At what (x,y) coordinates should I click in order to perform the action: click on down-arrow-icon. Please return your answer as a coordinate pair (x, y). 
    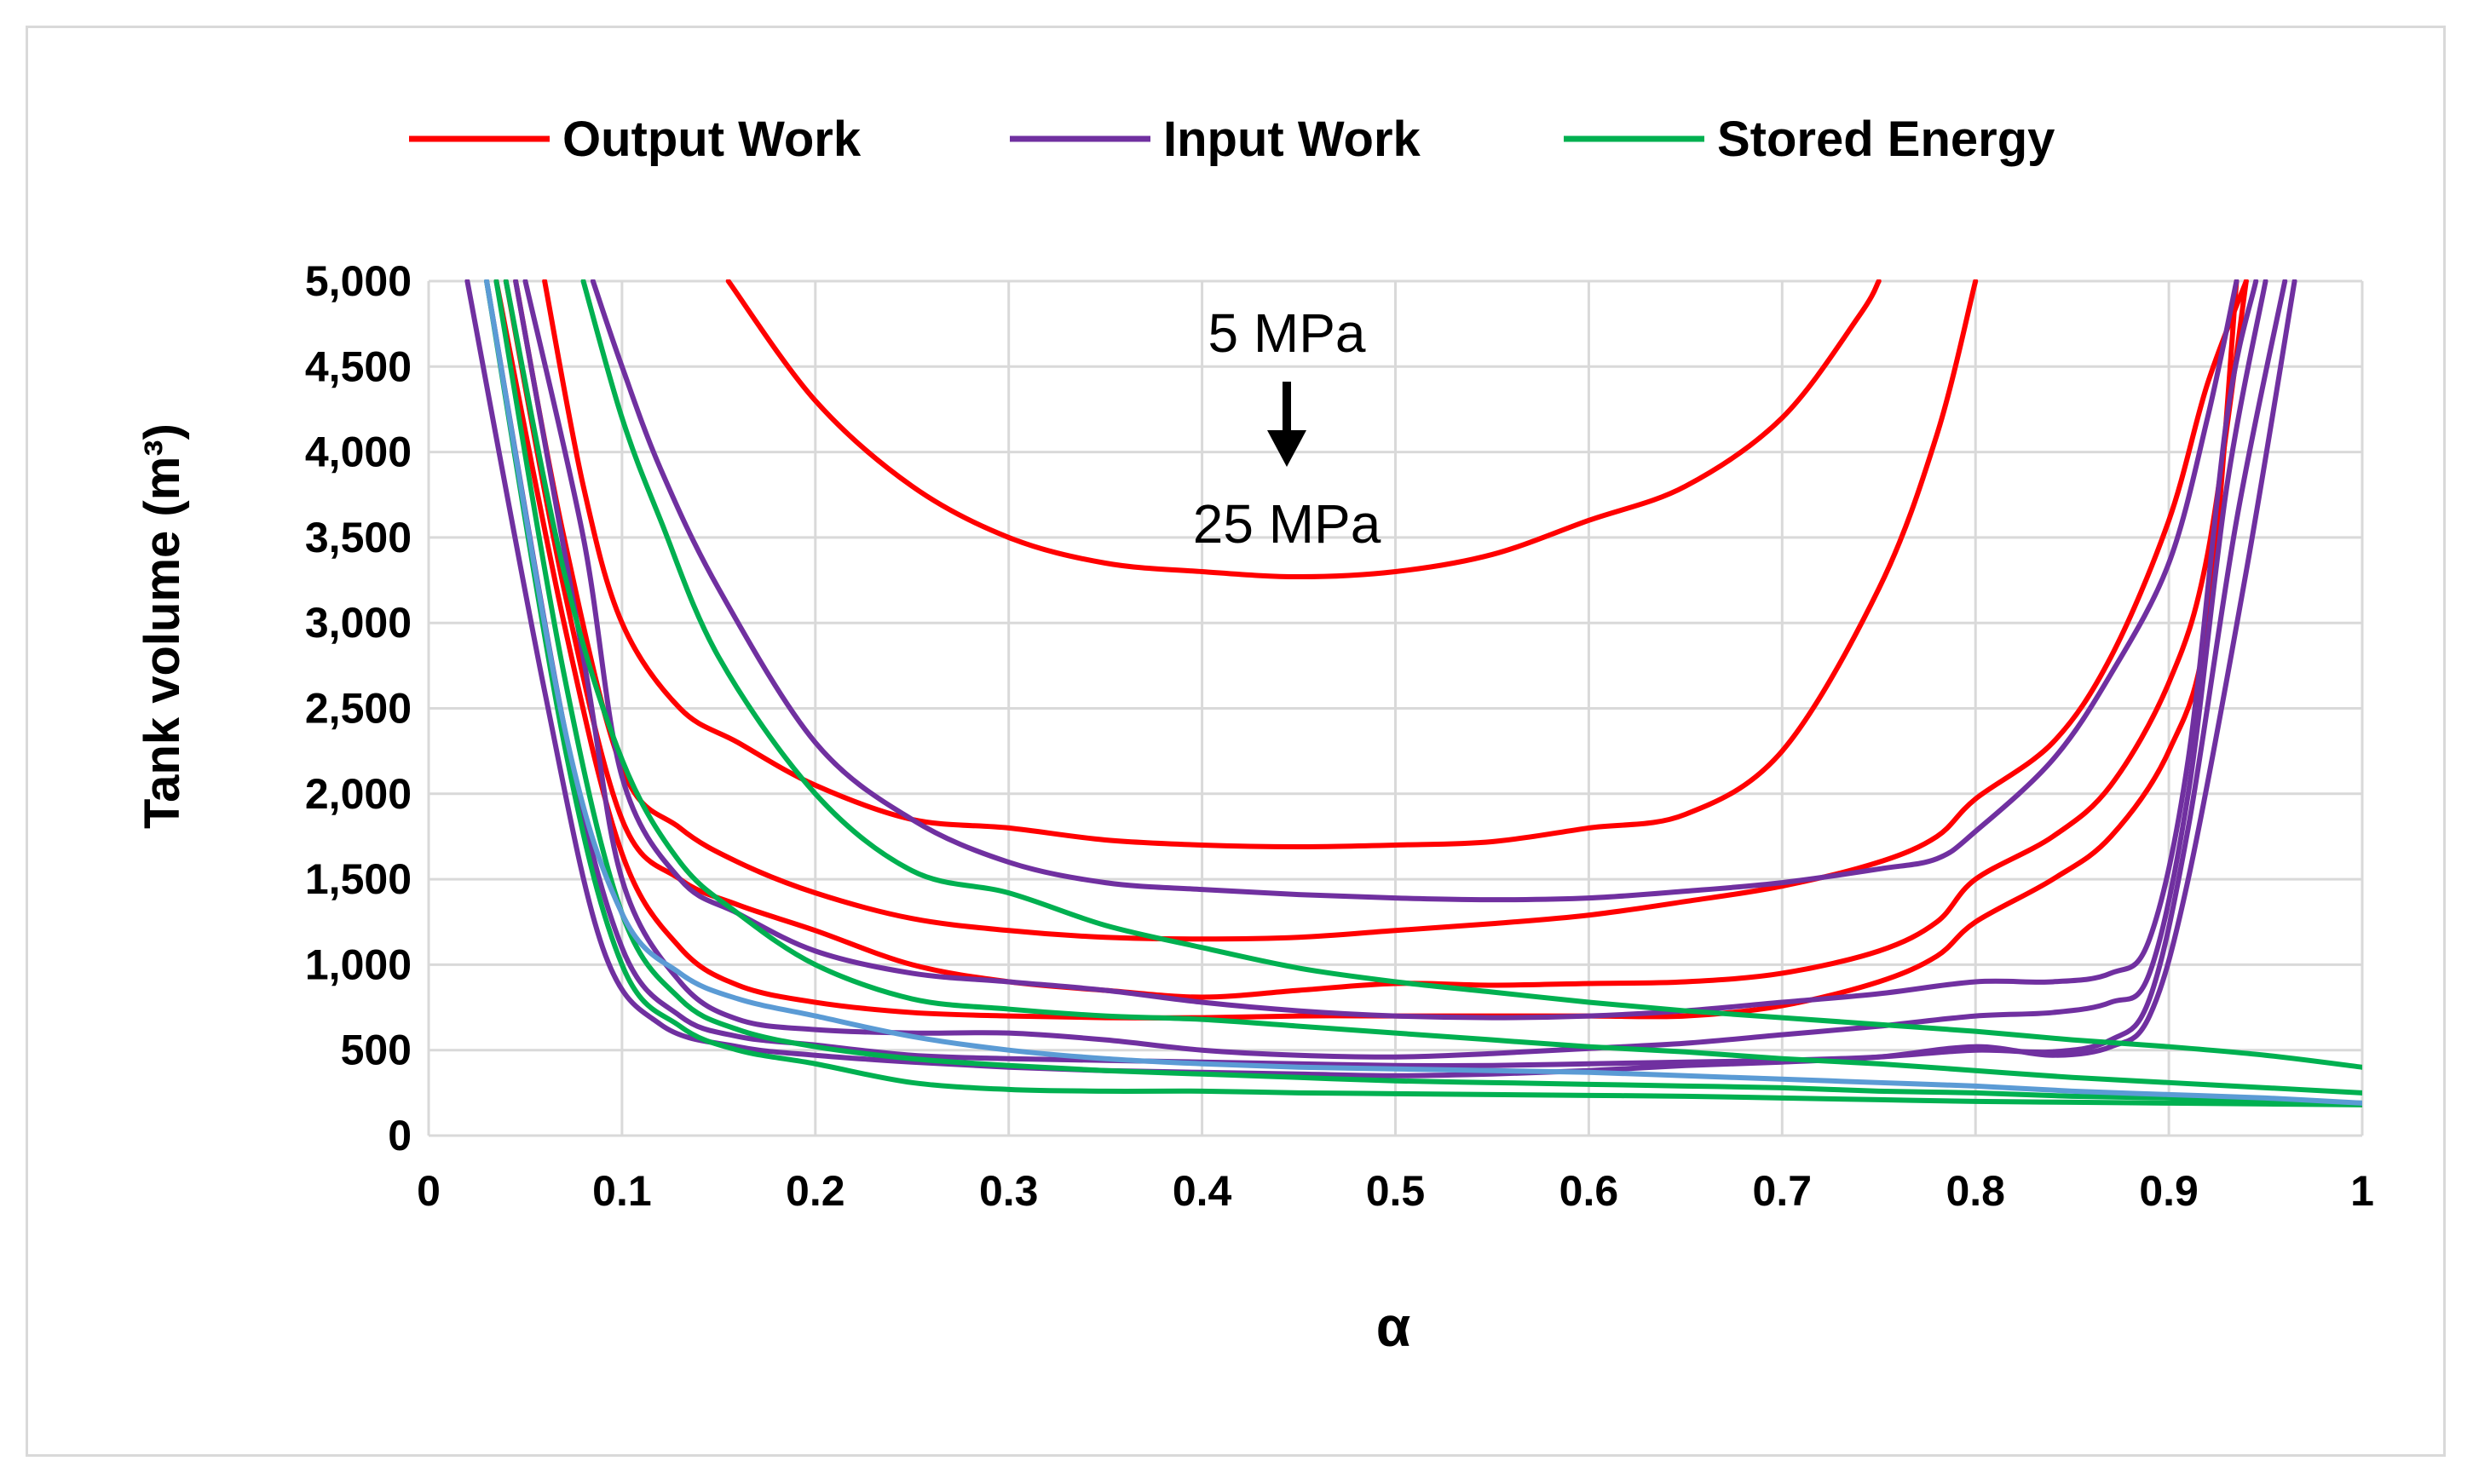
    Looking at the image, I should click on (1286, 424).